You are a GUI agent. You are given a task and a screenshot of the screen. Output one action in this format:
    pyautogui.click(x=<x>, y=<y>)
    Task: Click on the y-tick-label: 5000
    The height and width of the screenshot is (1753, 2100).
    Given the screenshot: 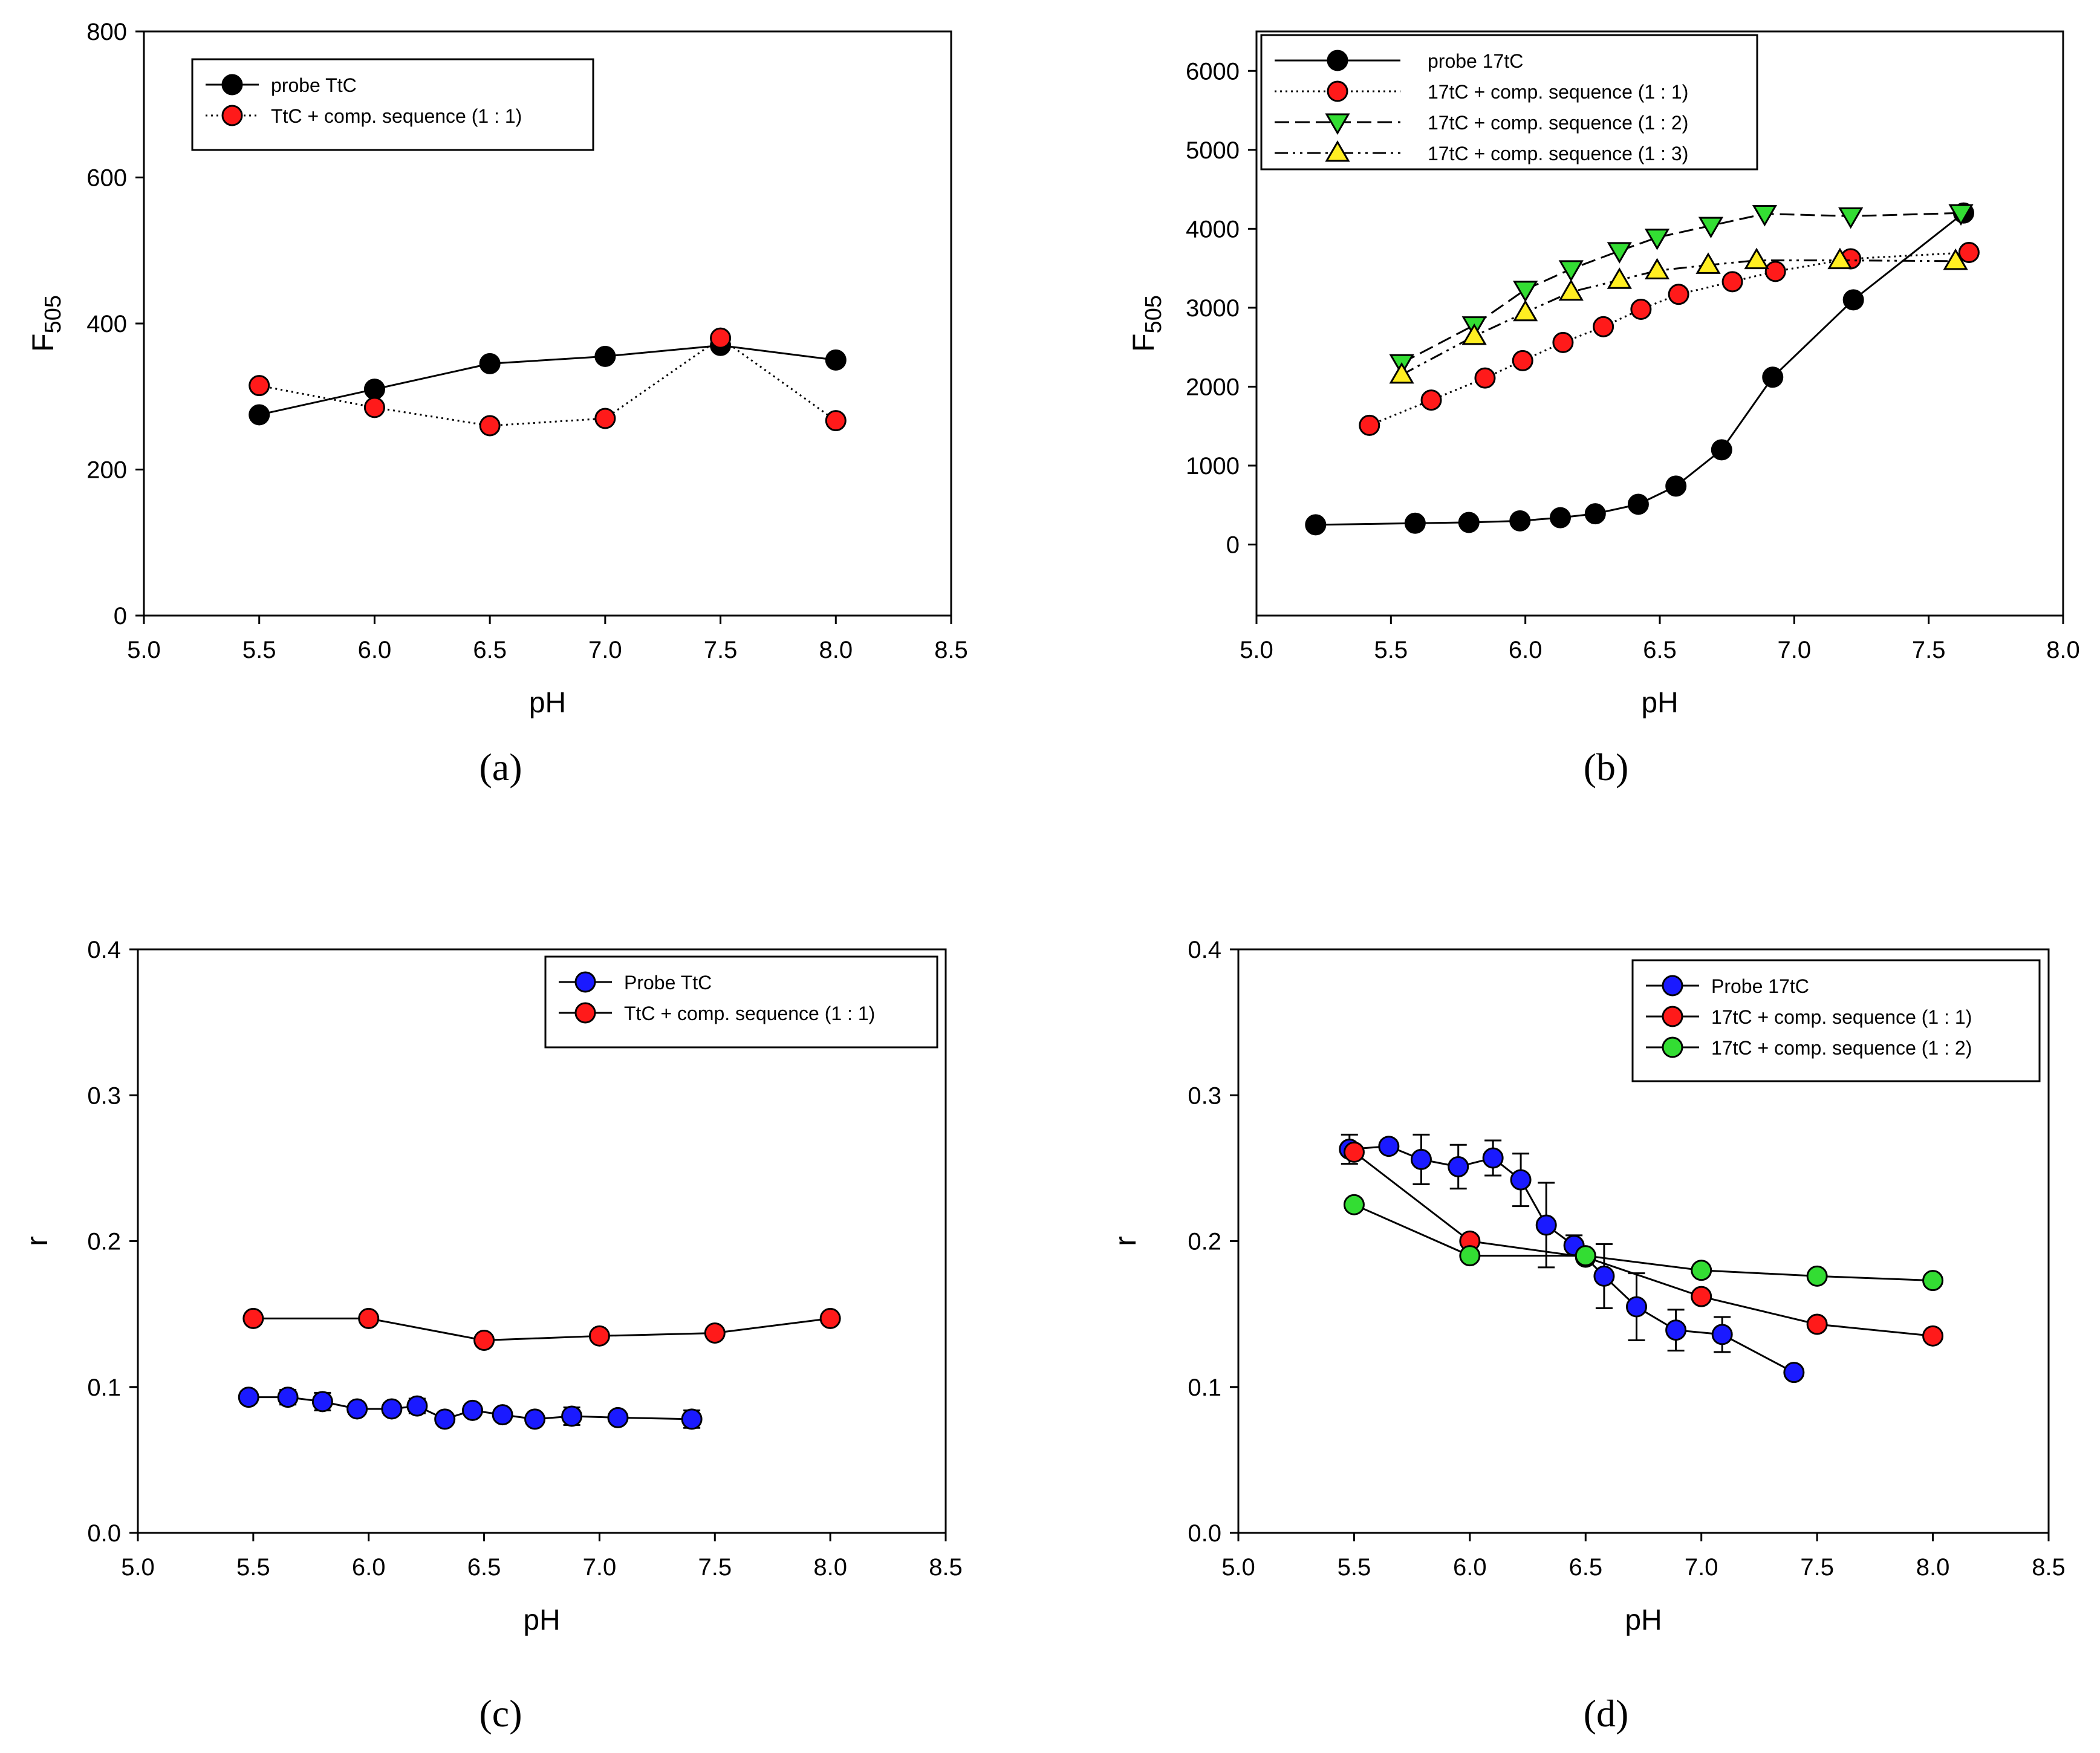 What is the action you would take?
    pyautogui.click(x=1213, y=150)
    